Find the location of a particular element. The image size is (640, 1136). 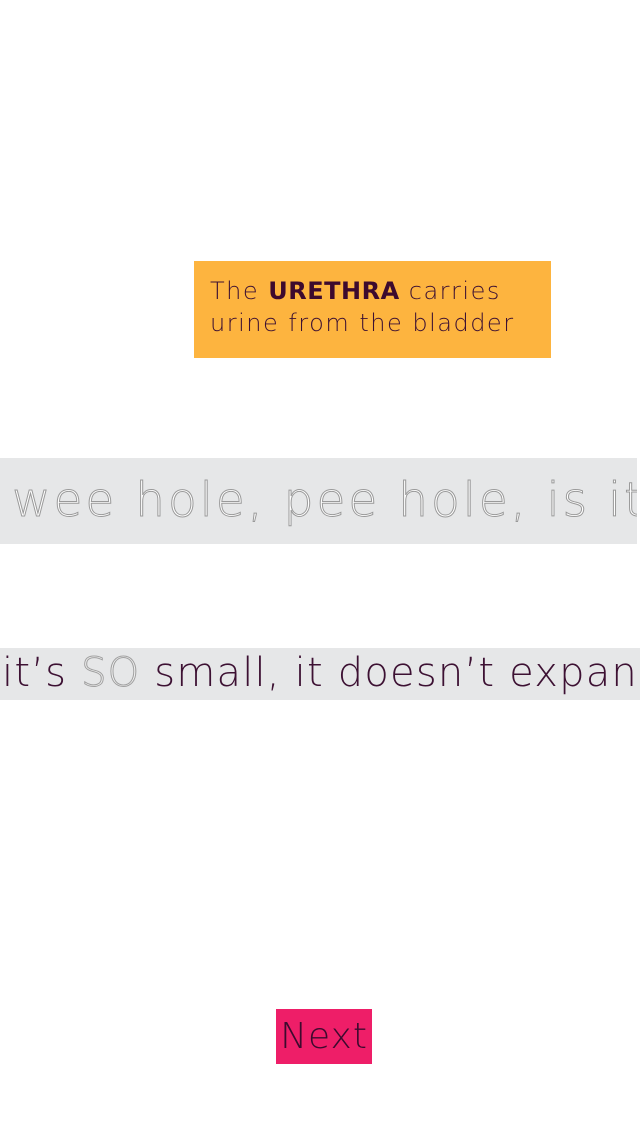

fact-line: it’s SO small, it doesn’t expand is located at coordinates (321, 674).